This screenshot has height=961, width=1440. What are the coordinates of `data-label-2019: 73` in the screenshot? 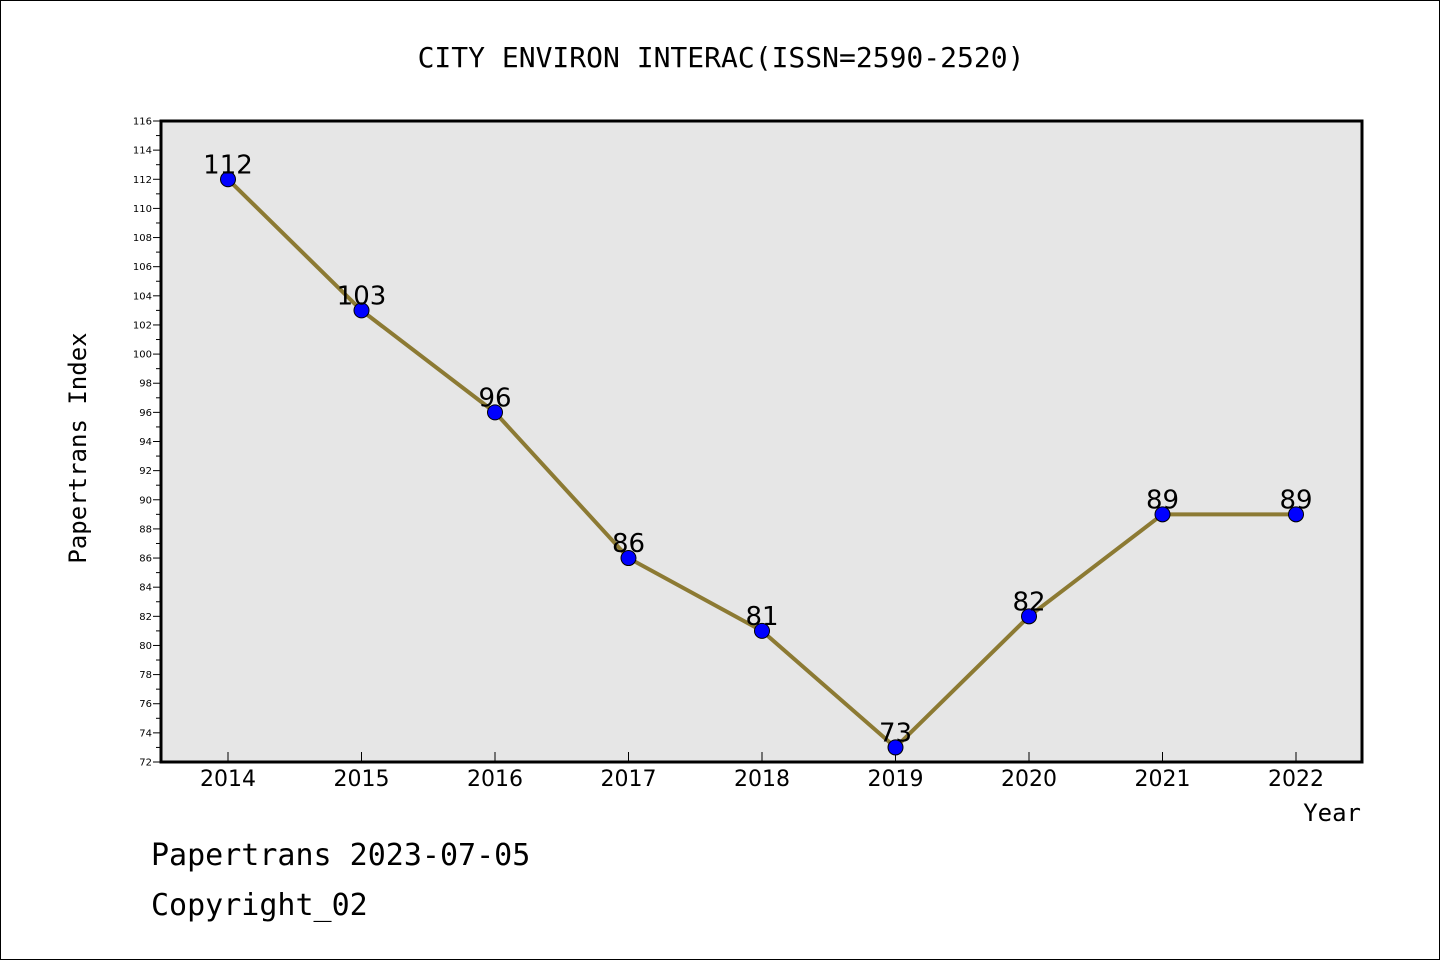 It's located at (895, 733).